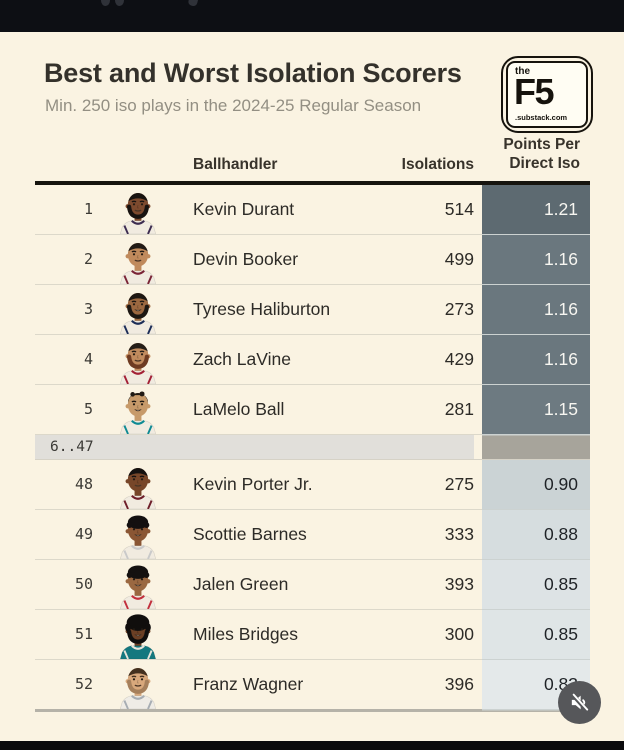 The height and width of the screenshot is (750, 624). I want to click on player-name: Franz Wagner, so click(248, 683).